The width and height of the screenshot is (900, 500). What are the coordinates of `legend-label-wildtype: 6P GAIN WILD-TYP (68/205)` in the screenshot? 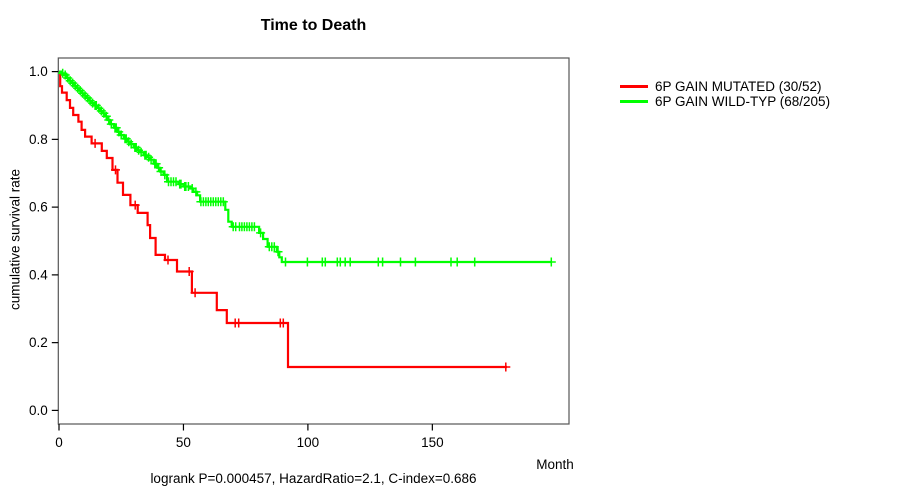 It's located at (743, 101).